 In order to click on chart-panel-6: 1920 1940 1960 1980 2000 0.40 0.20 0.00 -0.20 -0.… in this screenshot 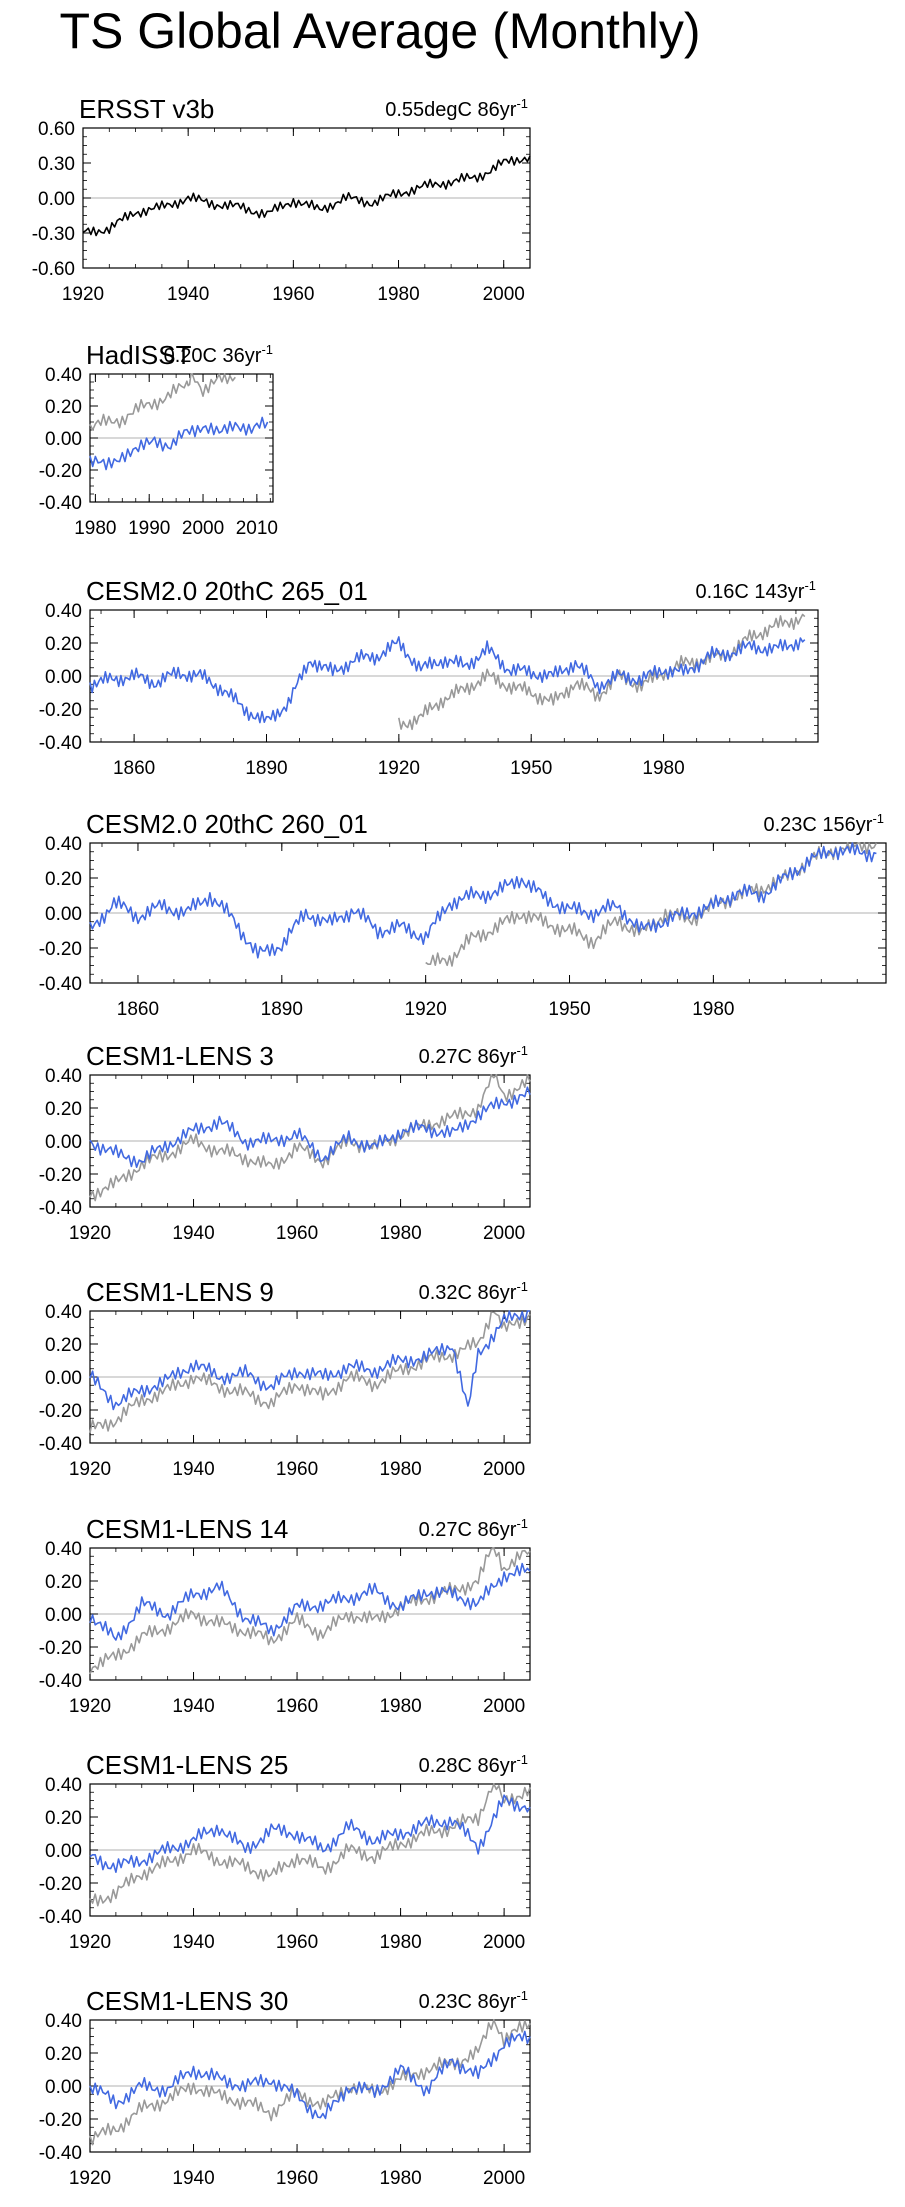, I will do `click(285, 1378)`.